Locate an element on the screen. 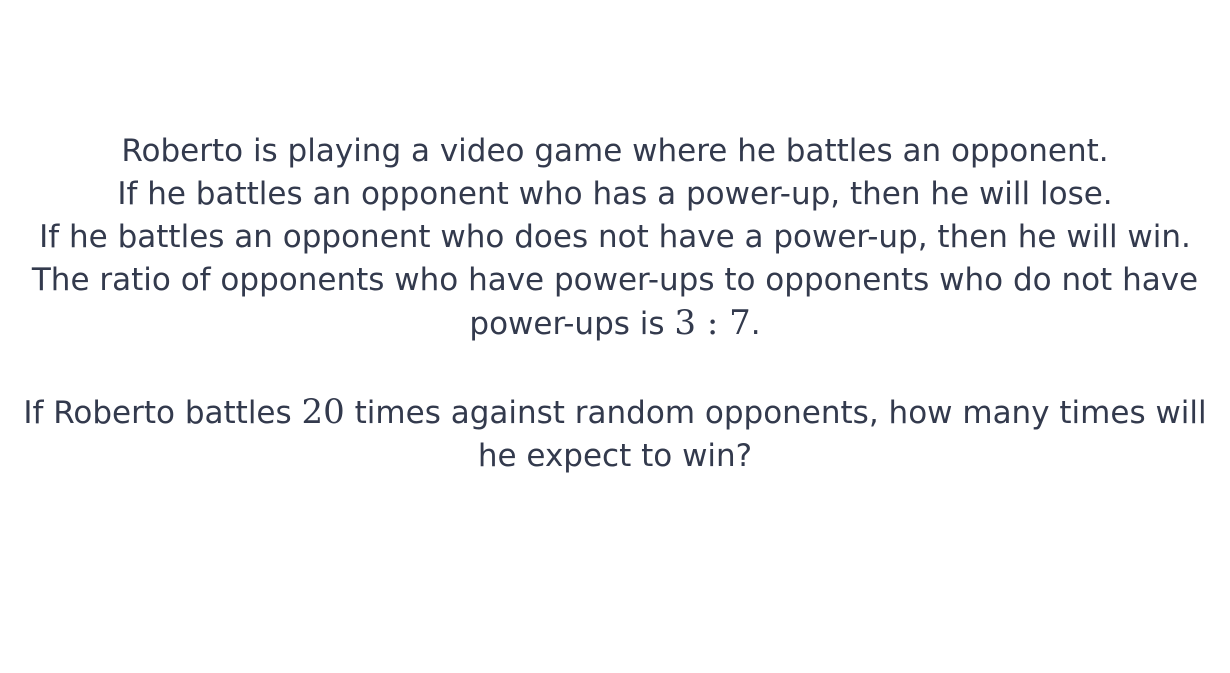 This screenshot has height=673, width=1230. paragraph-spacer is located at coordinates (615, 368).